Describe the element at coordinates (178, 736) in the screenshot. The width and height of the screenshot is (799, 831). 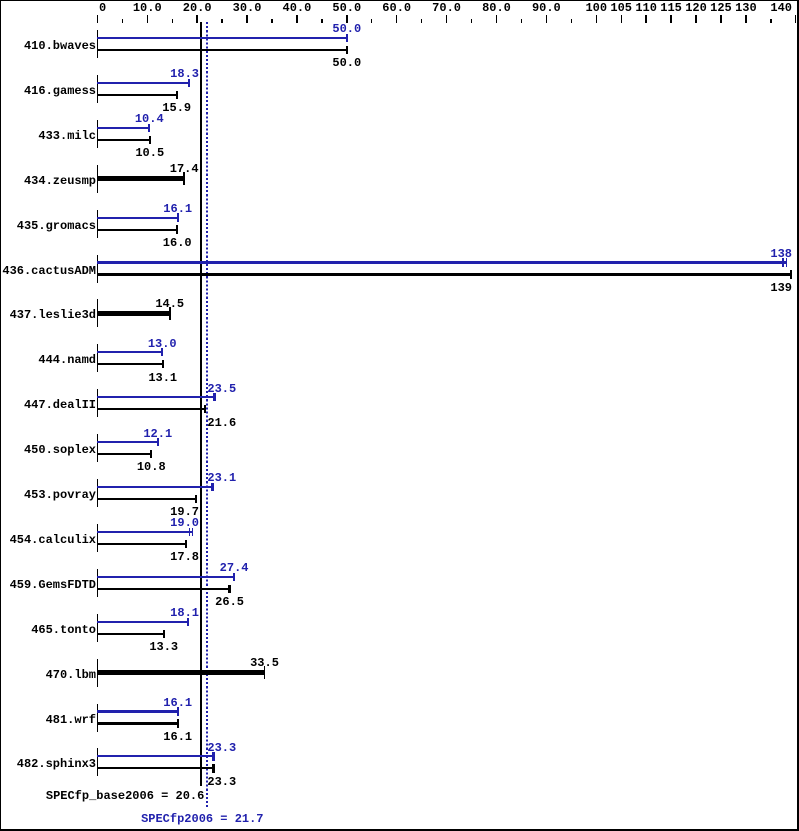
I see `base-value-label: 16.1` at that location.